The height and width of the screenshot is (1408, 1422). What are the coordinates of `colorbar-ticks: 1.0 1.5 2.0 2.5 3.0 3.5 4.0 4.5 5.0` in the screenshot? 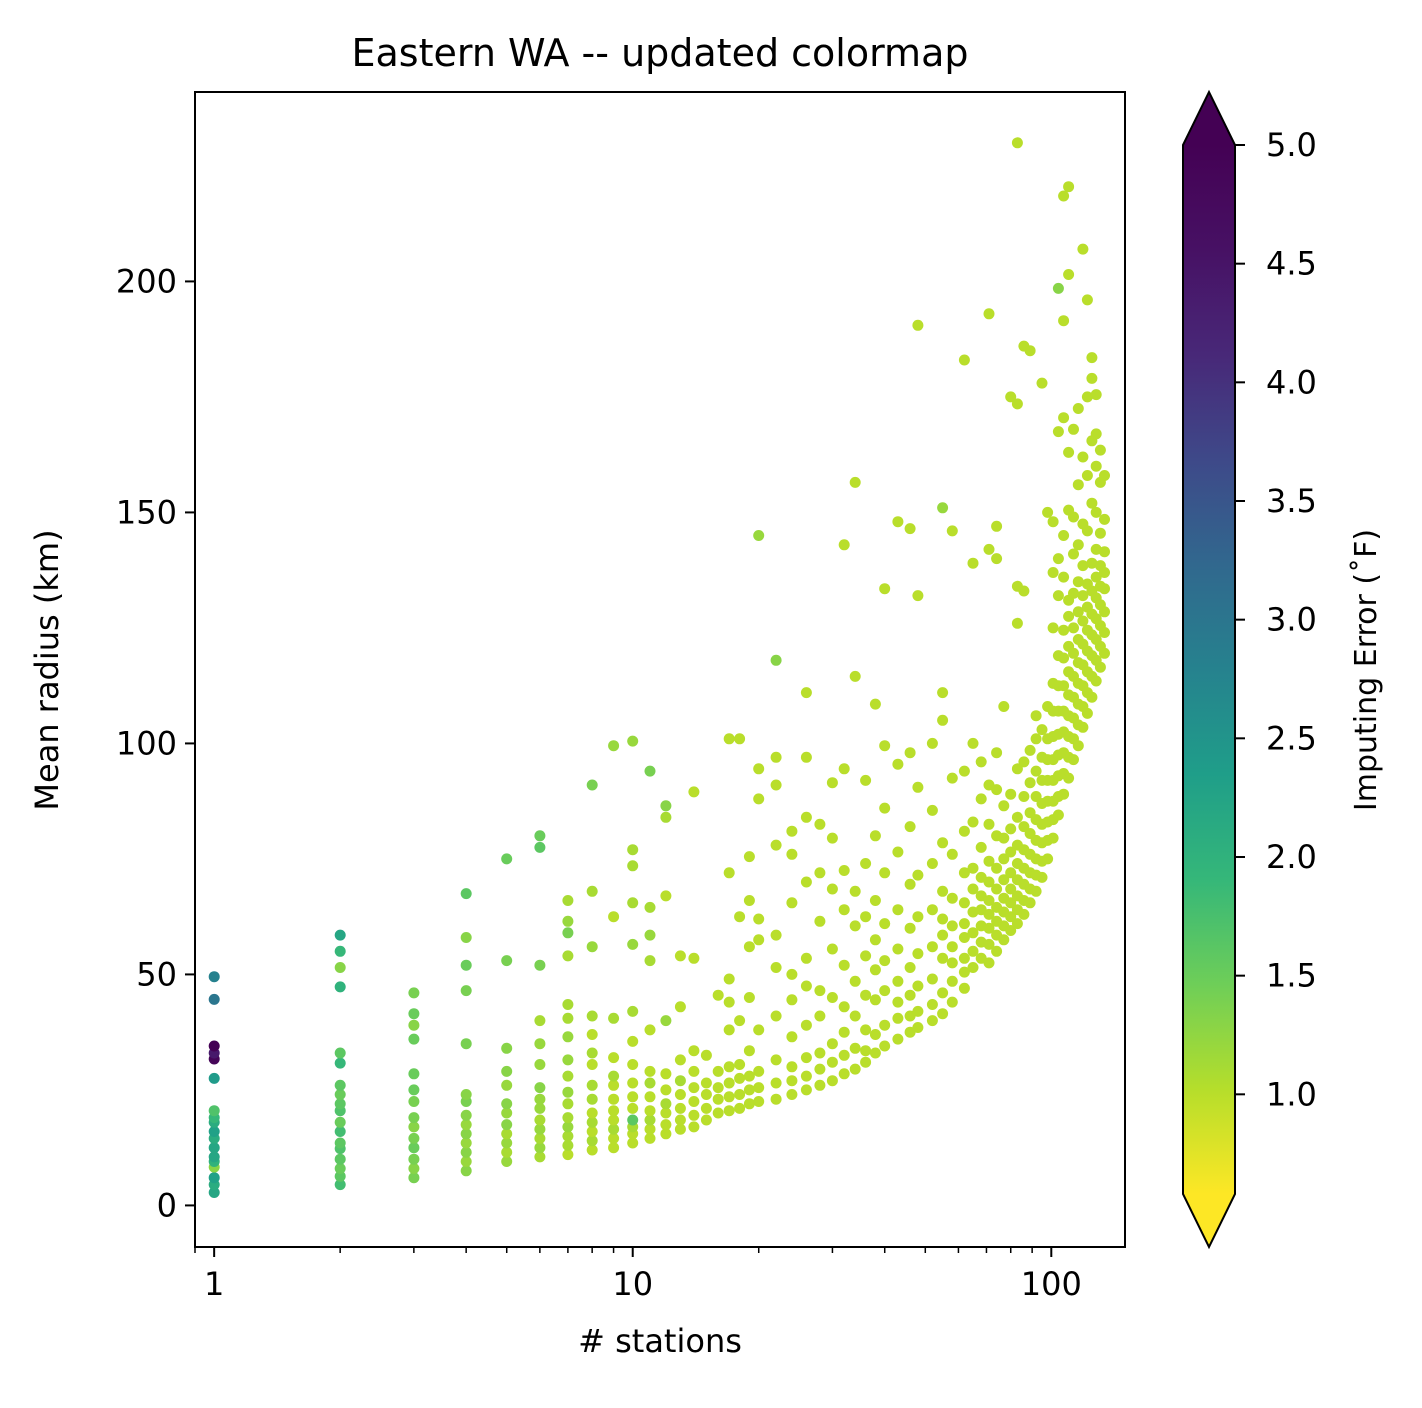 It's located at (1276, 619).